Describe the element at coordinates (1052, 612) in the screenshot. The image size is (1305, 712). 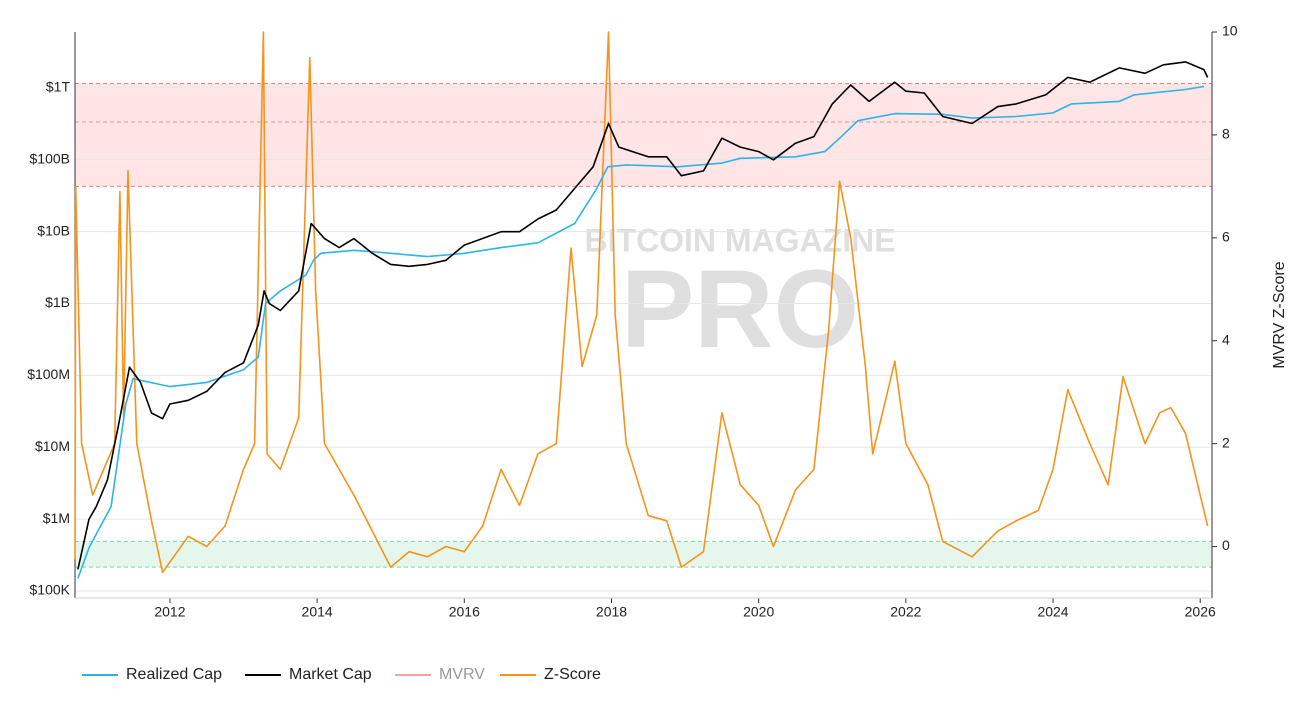
I see `x-tick-label: 2024` at that location.